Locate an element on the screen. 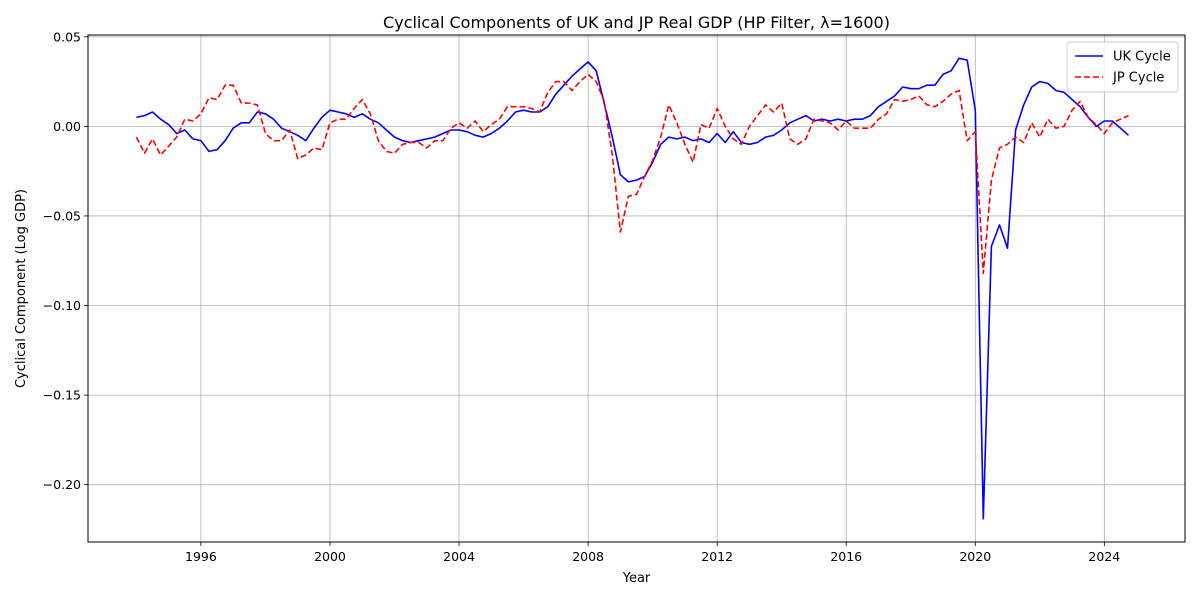 The height and width of the screenshot is (600, 1200). x-axis-label: Year is located at coordinates (636, 578).